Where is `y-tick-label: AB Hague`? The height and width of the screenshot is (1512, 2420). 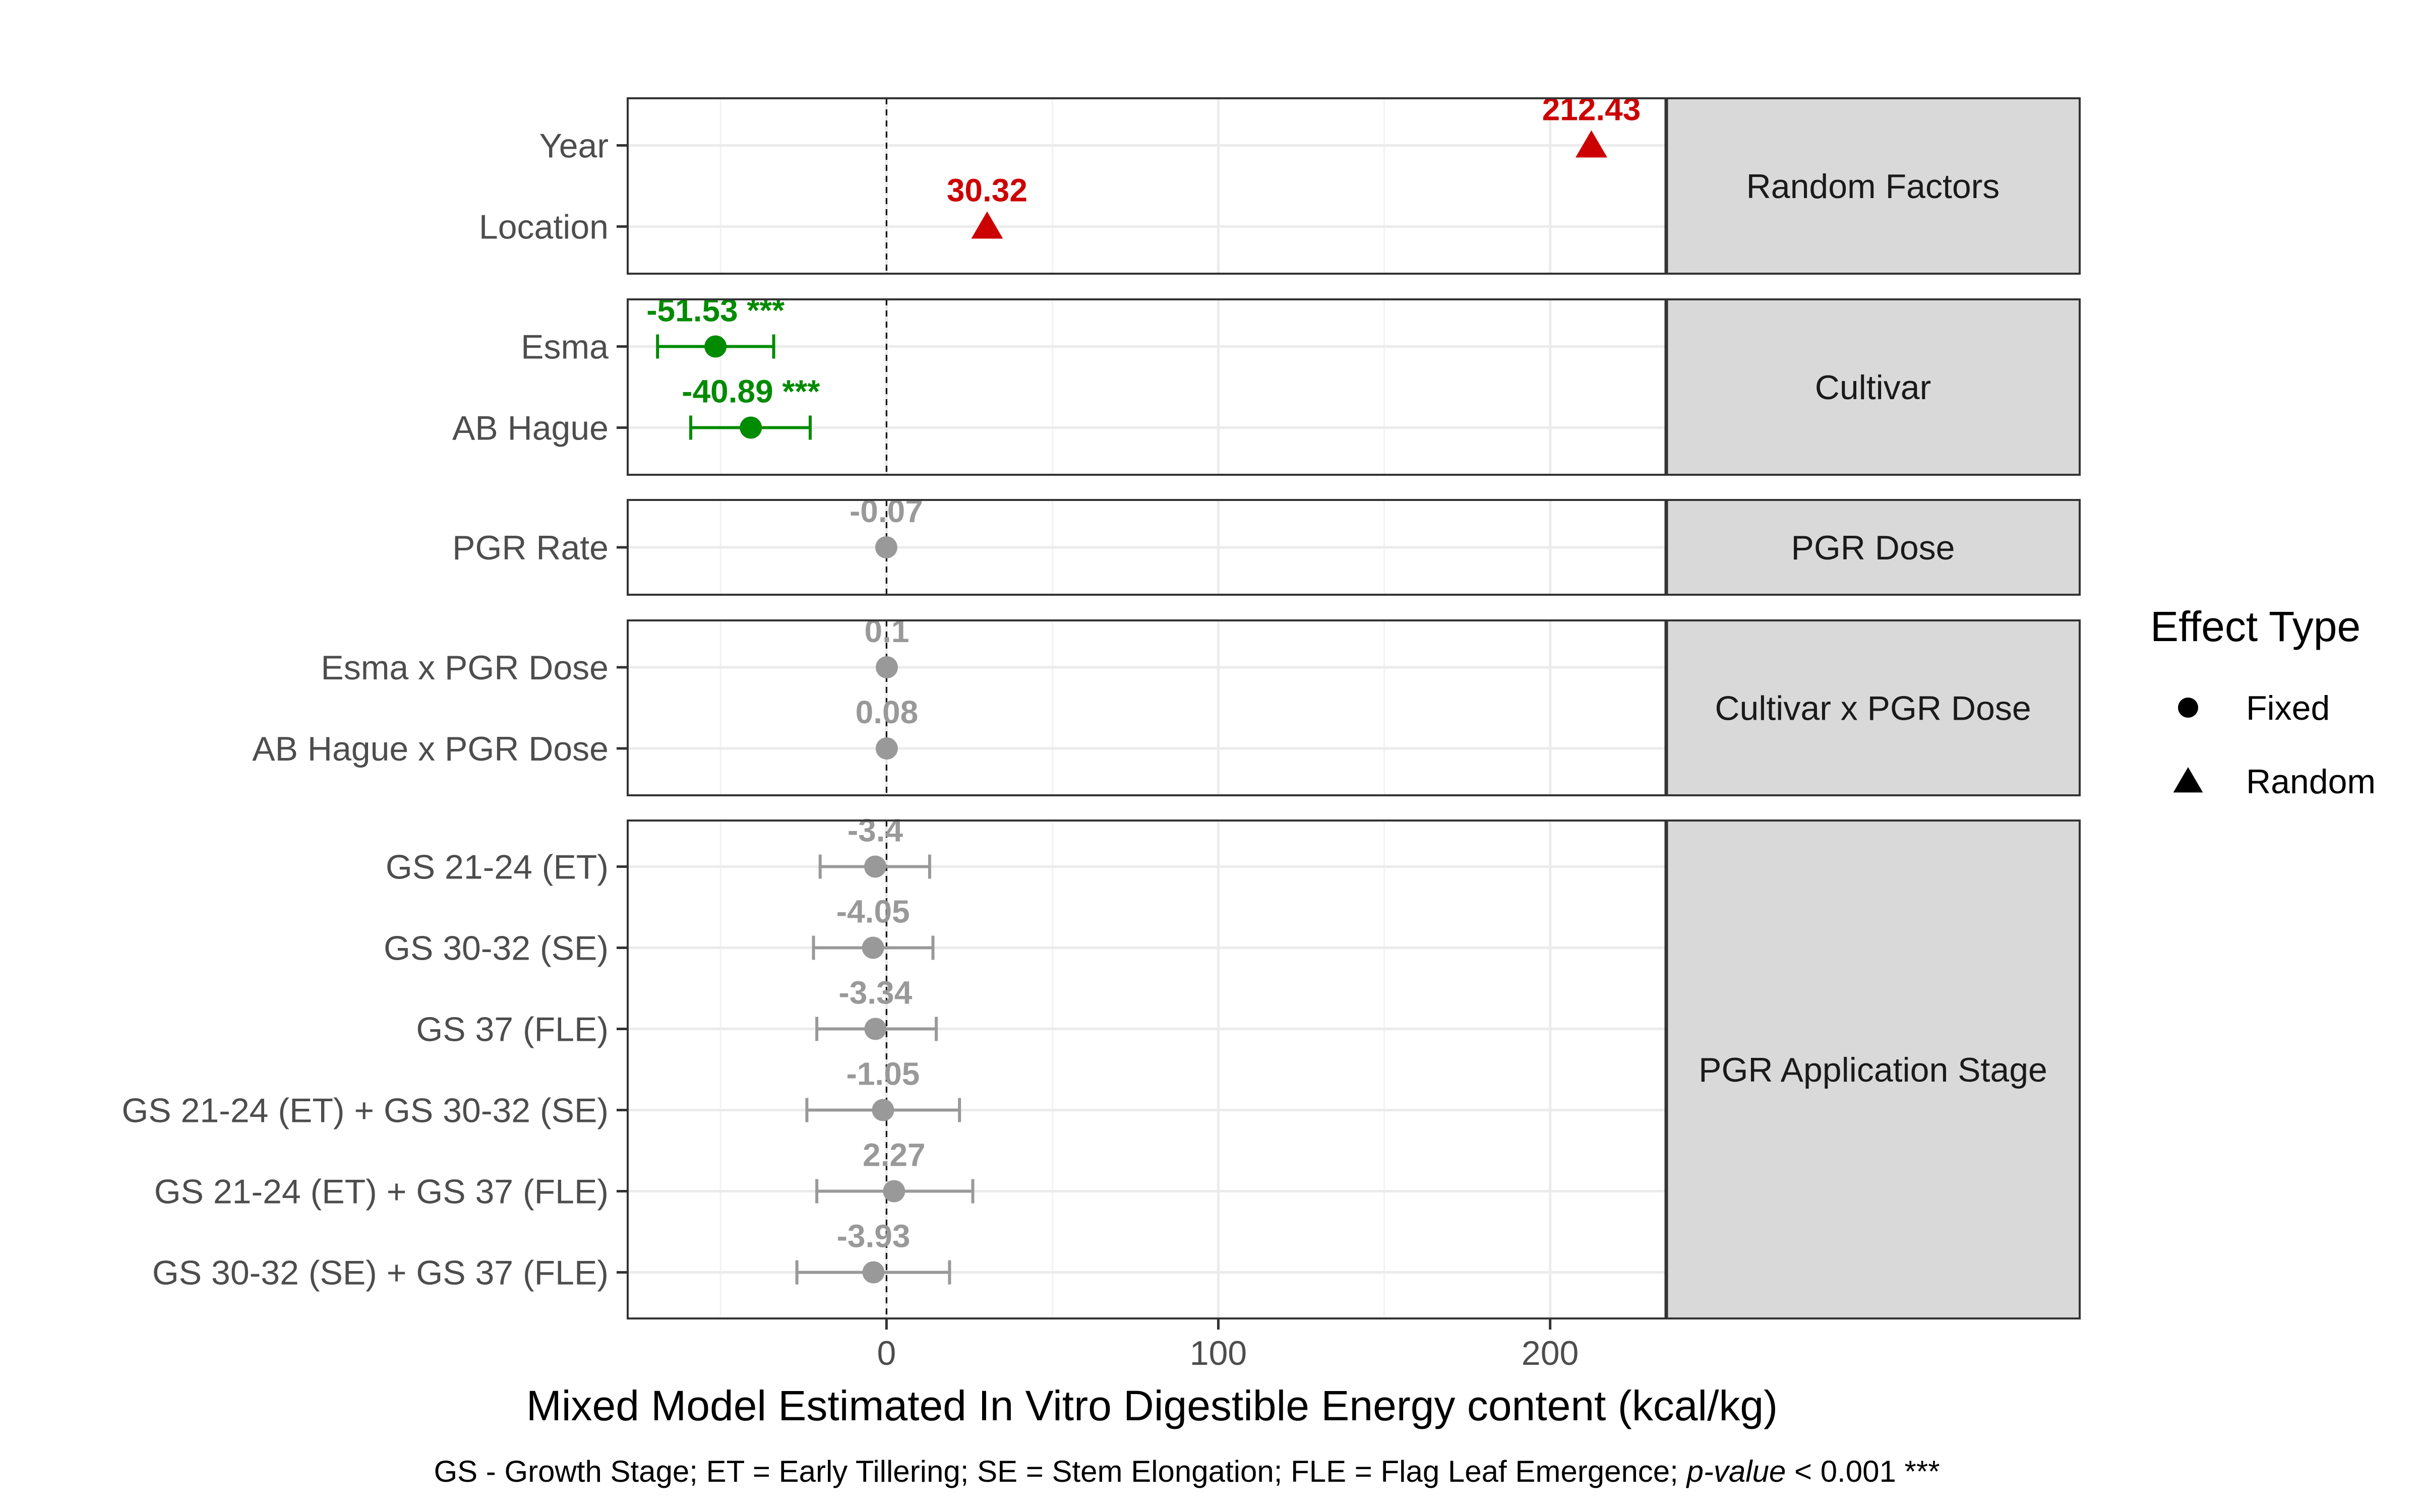 y-tick-label: AB Hague is located at coordinates (530, 429).